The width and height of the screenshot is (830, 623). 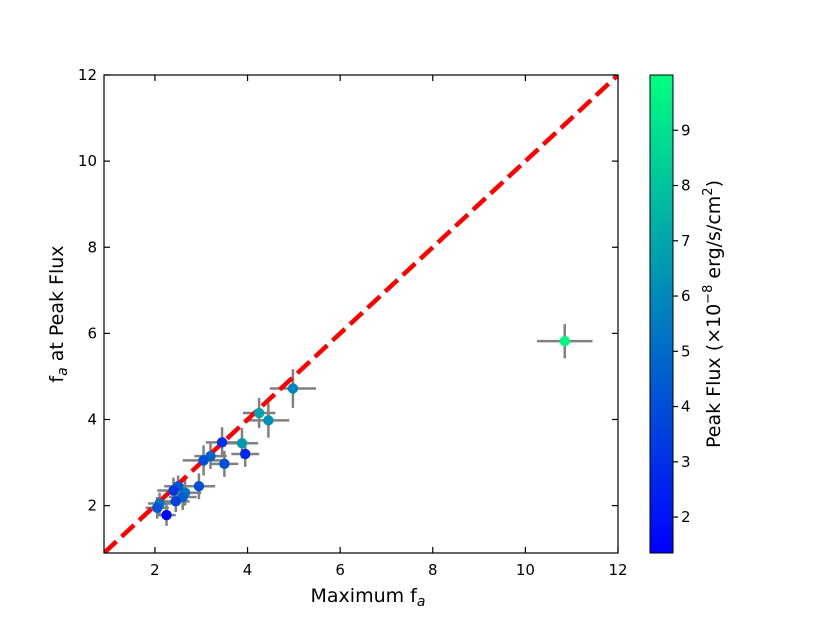 I want to click on y-tick-label: 4, so click(x=92, y=420).